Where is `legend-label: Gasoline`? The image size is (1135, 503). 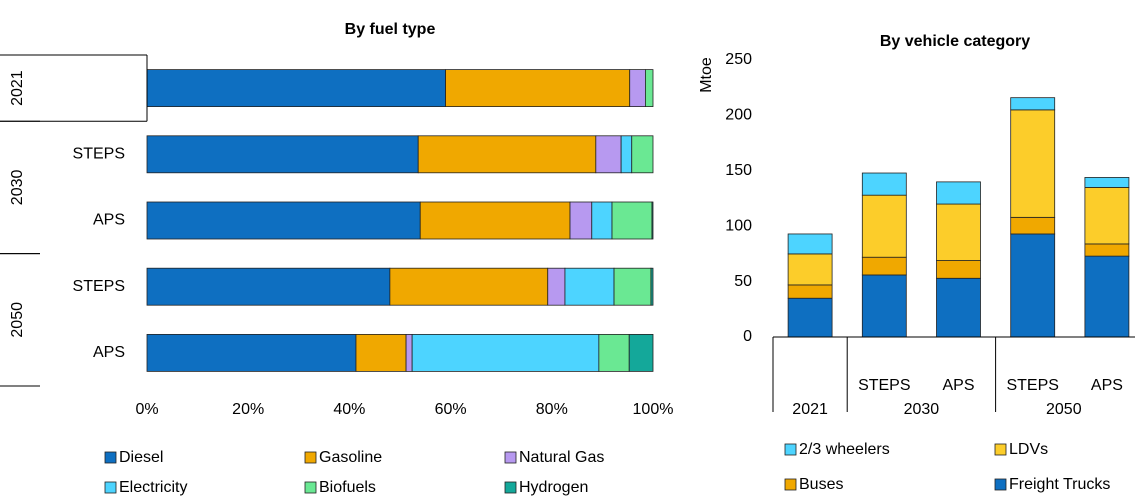 legend-label: Gasoline is located at coordinates (350, 457).